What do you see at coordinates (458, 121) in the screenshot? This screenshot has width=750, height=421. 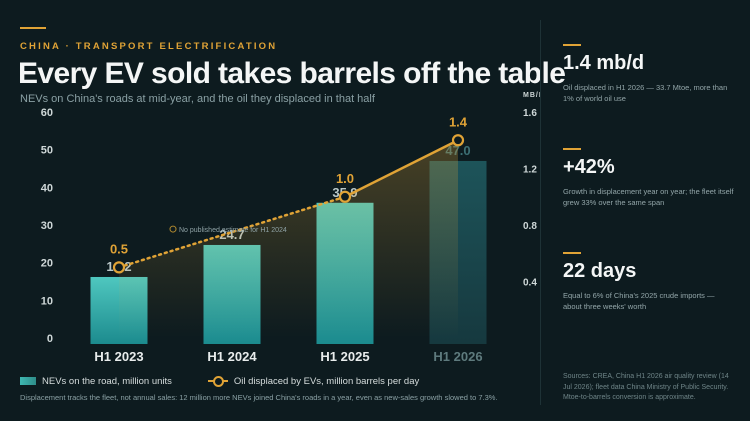 I see `line-value-label: 1.4` at bounding box center [458, 121].